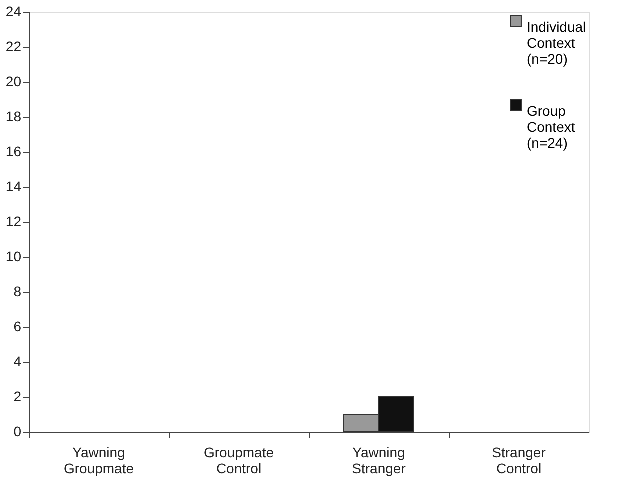 The width and height of the screenshot is (626, 502). I want to click on y-tick-label: 10, so click(14, 256).